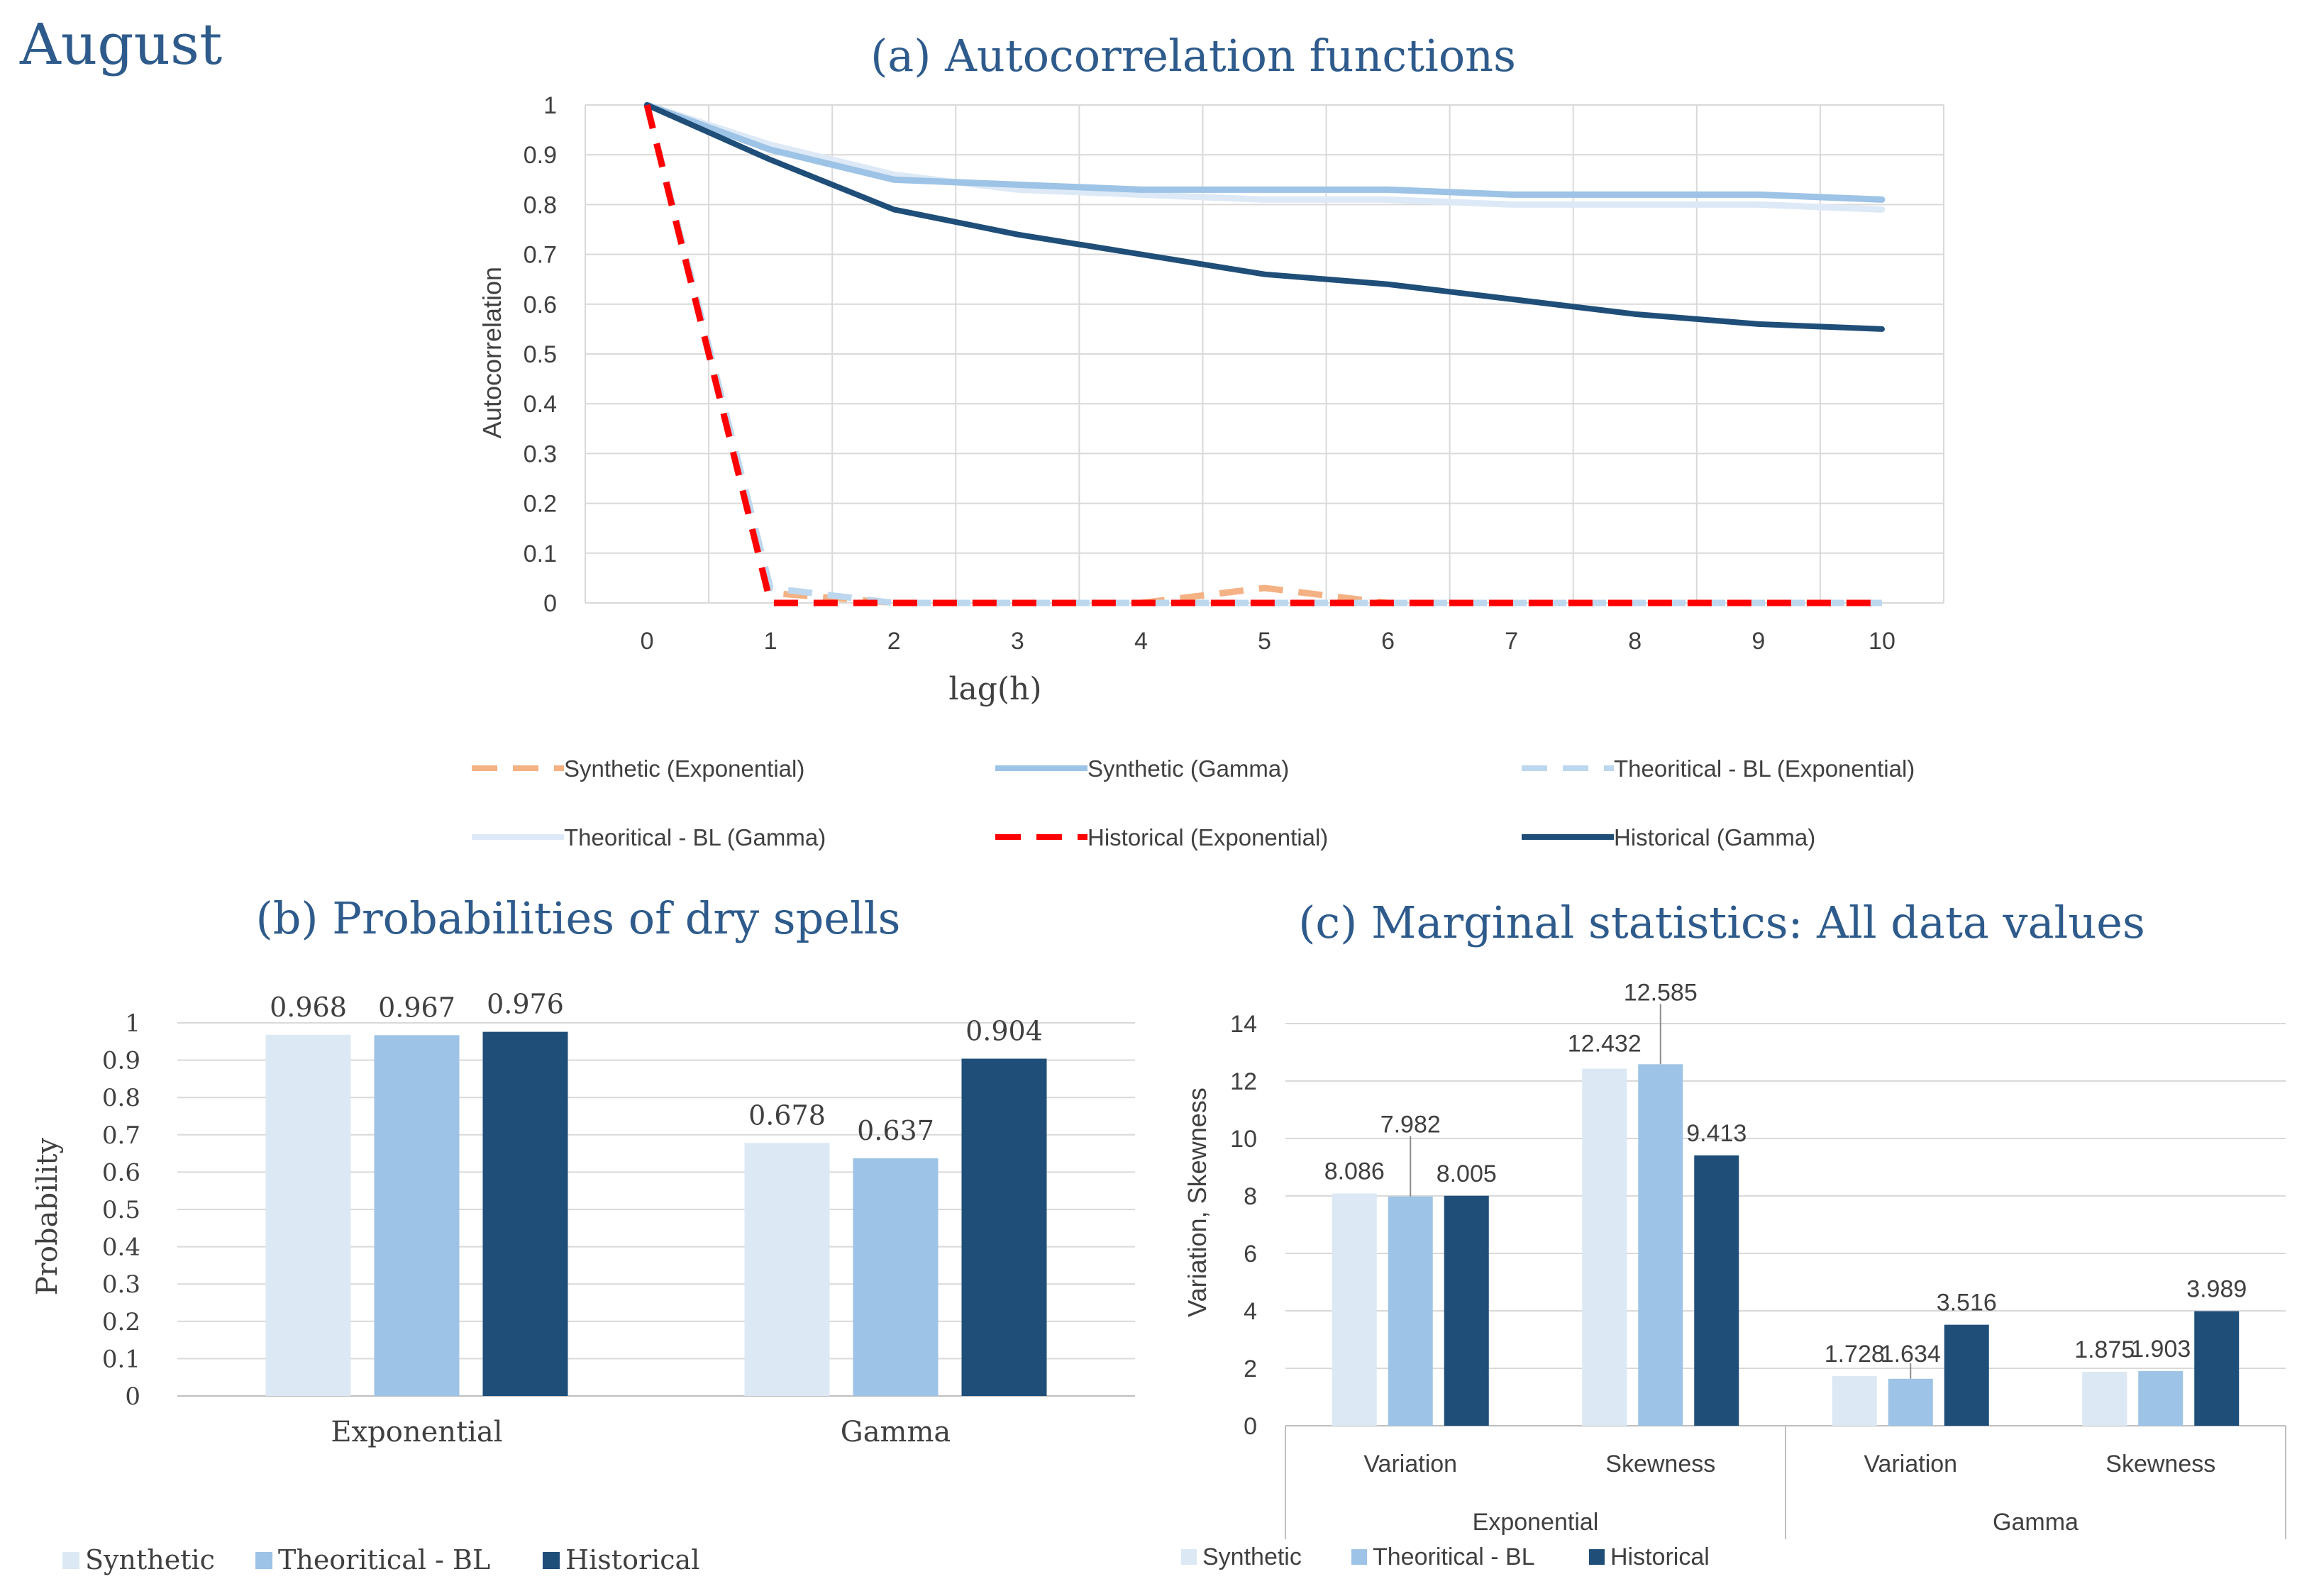  Describe the element at coordinates (1716, 1133) in the screenshot. I see `data-label: 9.413` at that location.